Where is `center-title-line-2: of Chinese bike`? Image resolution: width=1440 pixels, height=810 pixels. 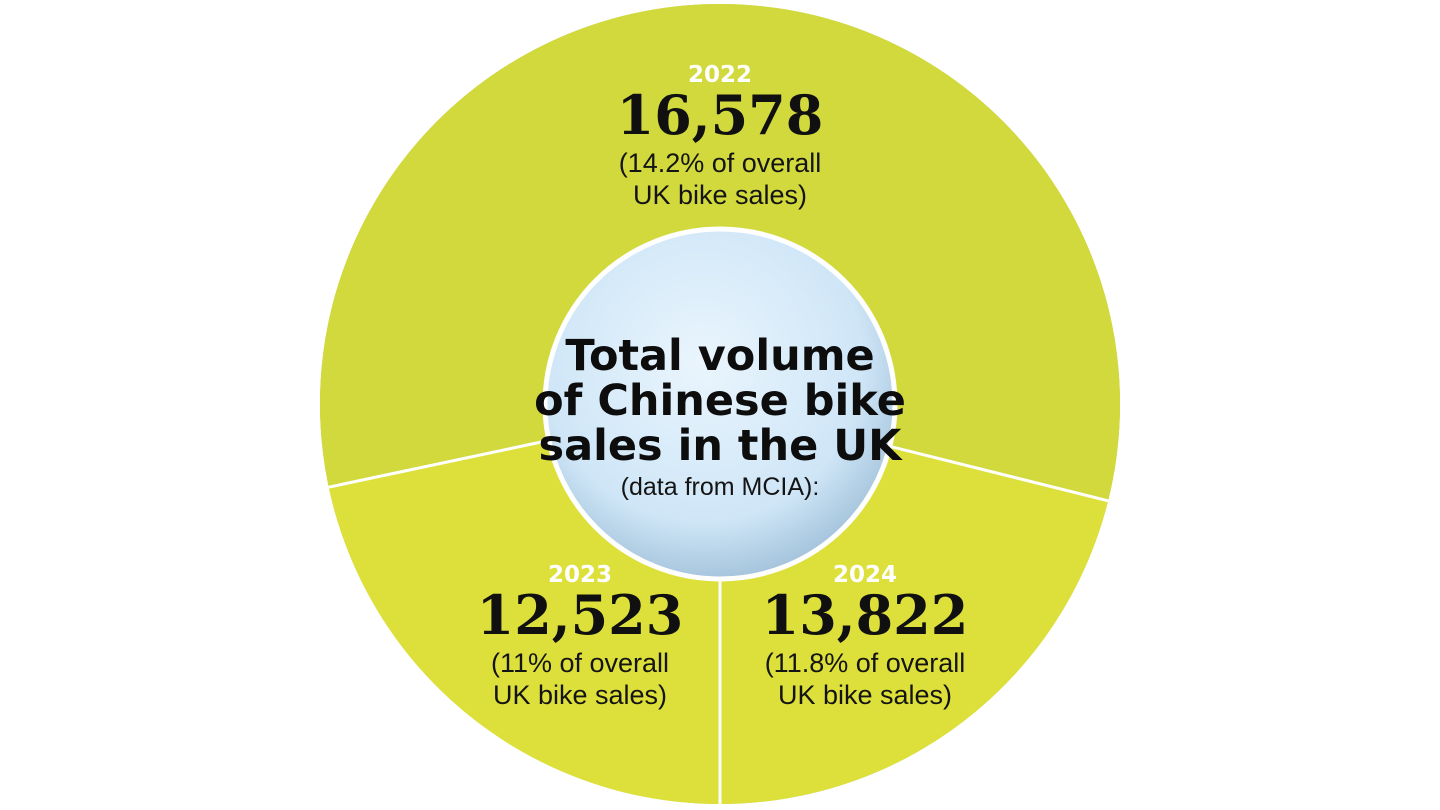
center-title-line-2: of Chinese bike is located at coordinates (720, 401).